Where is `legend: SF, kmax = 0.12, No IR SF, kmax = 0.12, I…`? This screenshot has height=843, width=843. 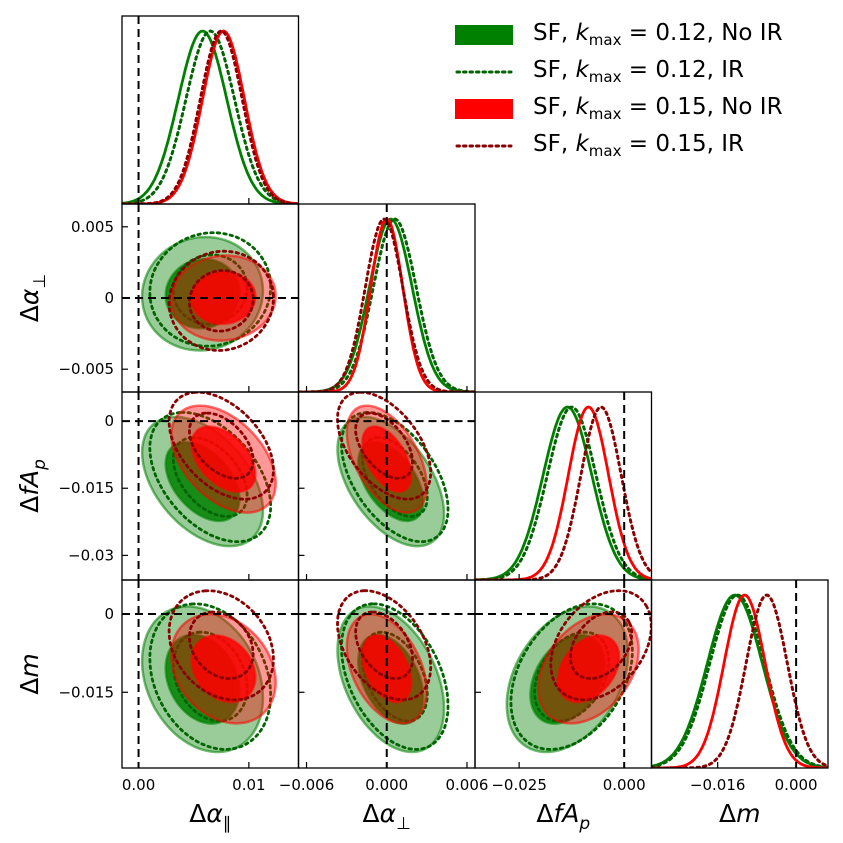 legend: SF, kmax = 0.12, No IR SF, kmax = 0.12, I… is located at coordinates (645, 90).